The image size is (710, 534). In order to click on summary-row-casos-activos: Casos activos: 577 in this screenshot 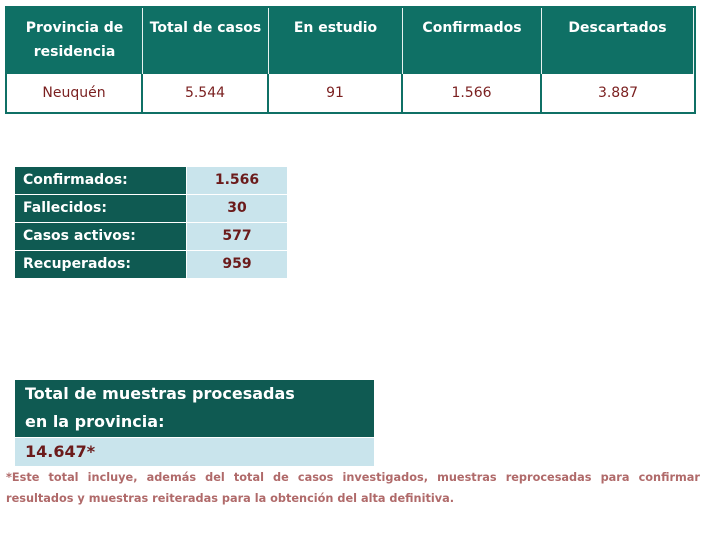, I will do `click(151, 237)`.